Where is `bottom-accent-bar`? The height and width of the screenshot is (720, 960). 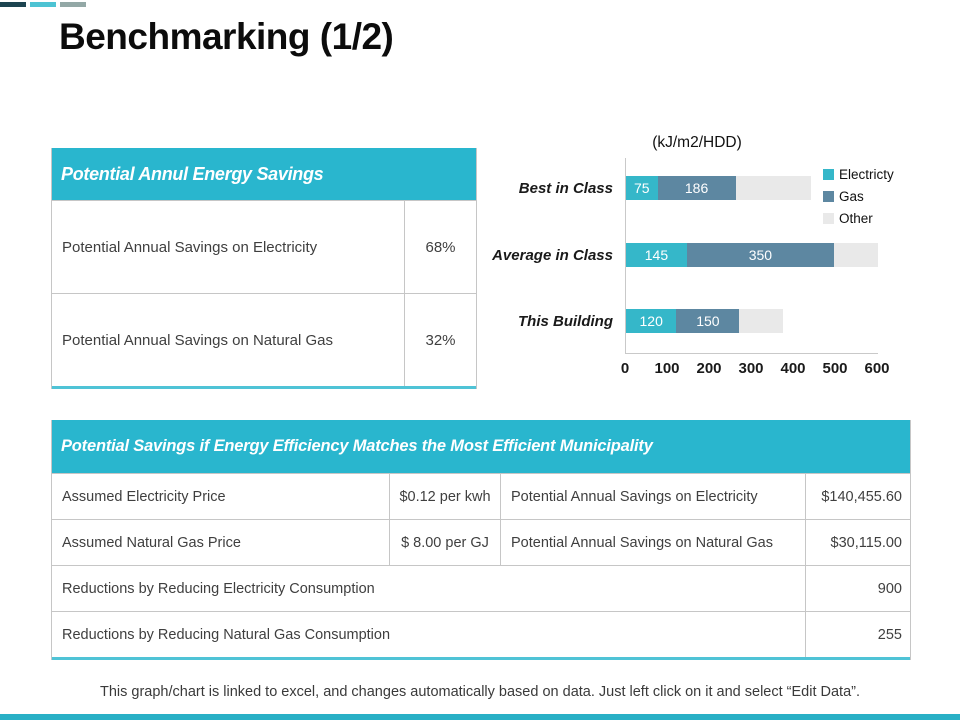 bottom-accent-bar is located at coordinates (480, 717).